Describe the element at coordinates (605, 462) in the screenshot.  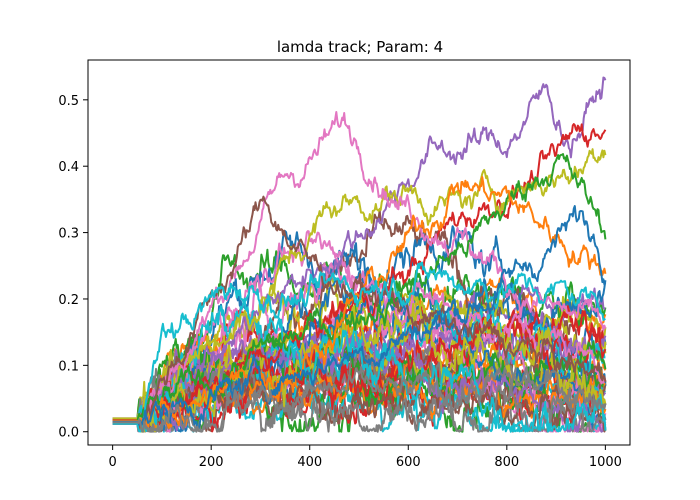
I see `x-tick-label: 1000` at that location.